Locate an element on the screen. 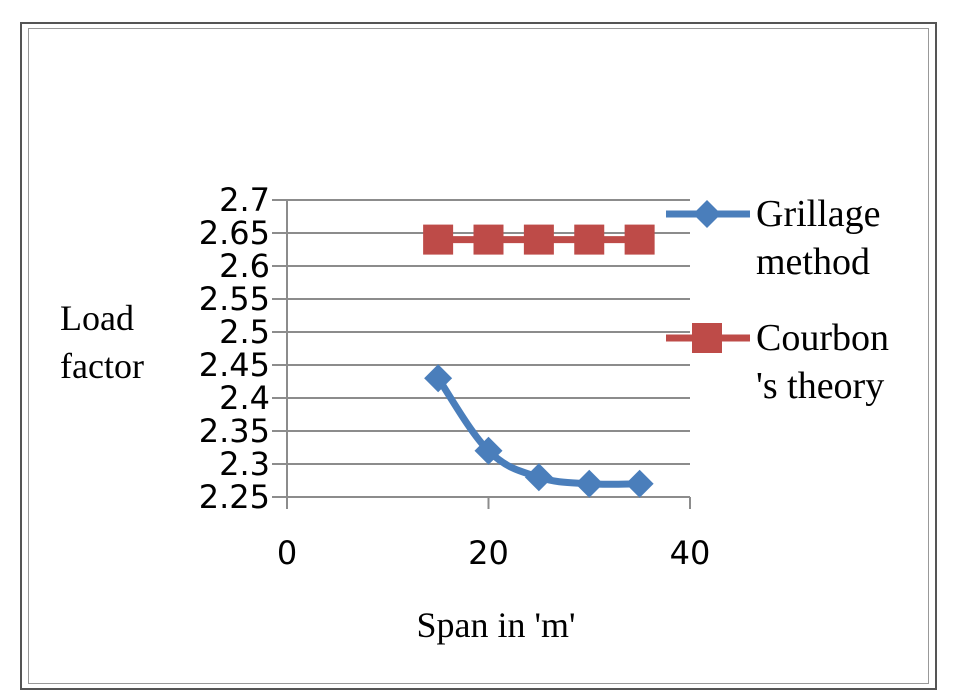 This screenshot has height=697, width=955. series-layer is located at coordinates (539, 361).